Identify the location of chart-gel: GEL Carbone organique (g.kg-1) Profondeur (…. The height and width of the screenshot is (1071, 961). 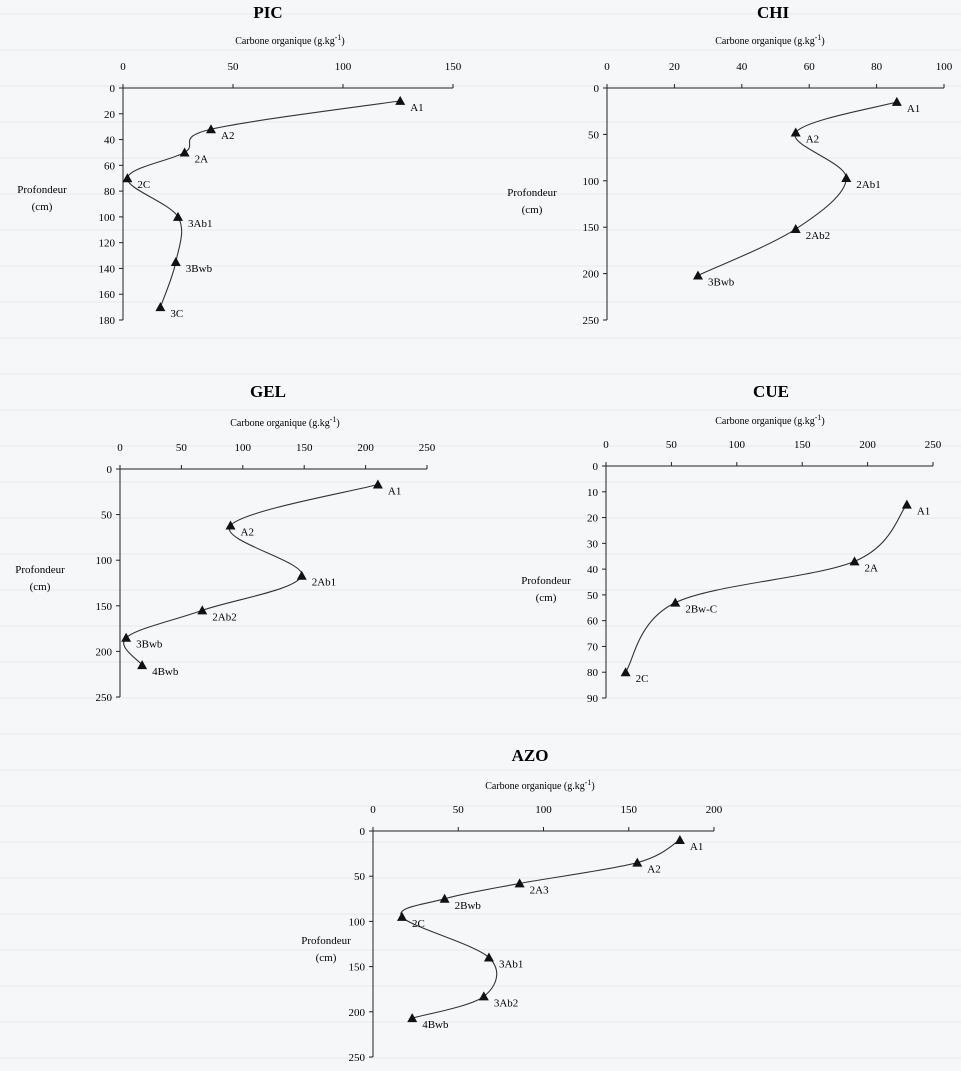
(225, 543).